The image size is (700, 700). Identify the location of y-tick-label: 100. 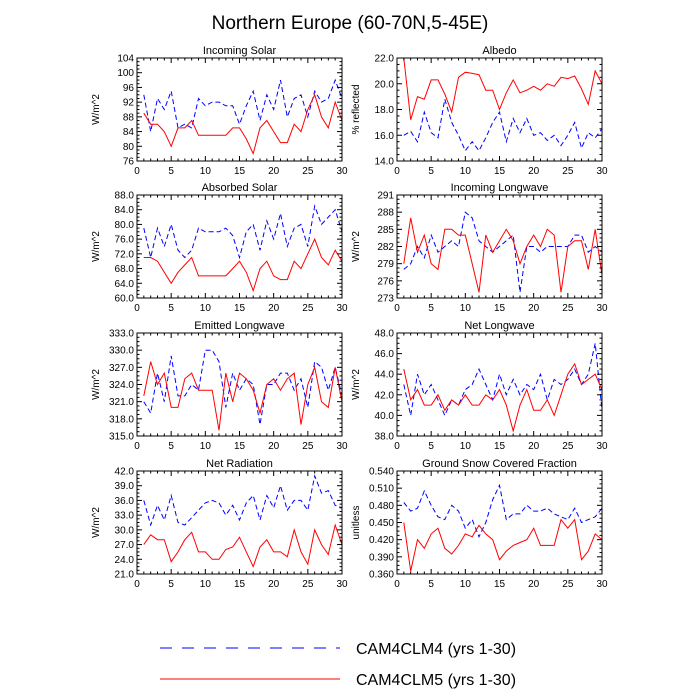
(125, 73).